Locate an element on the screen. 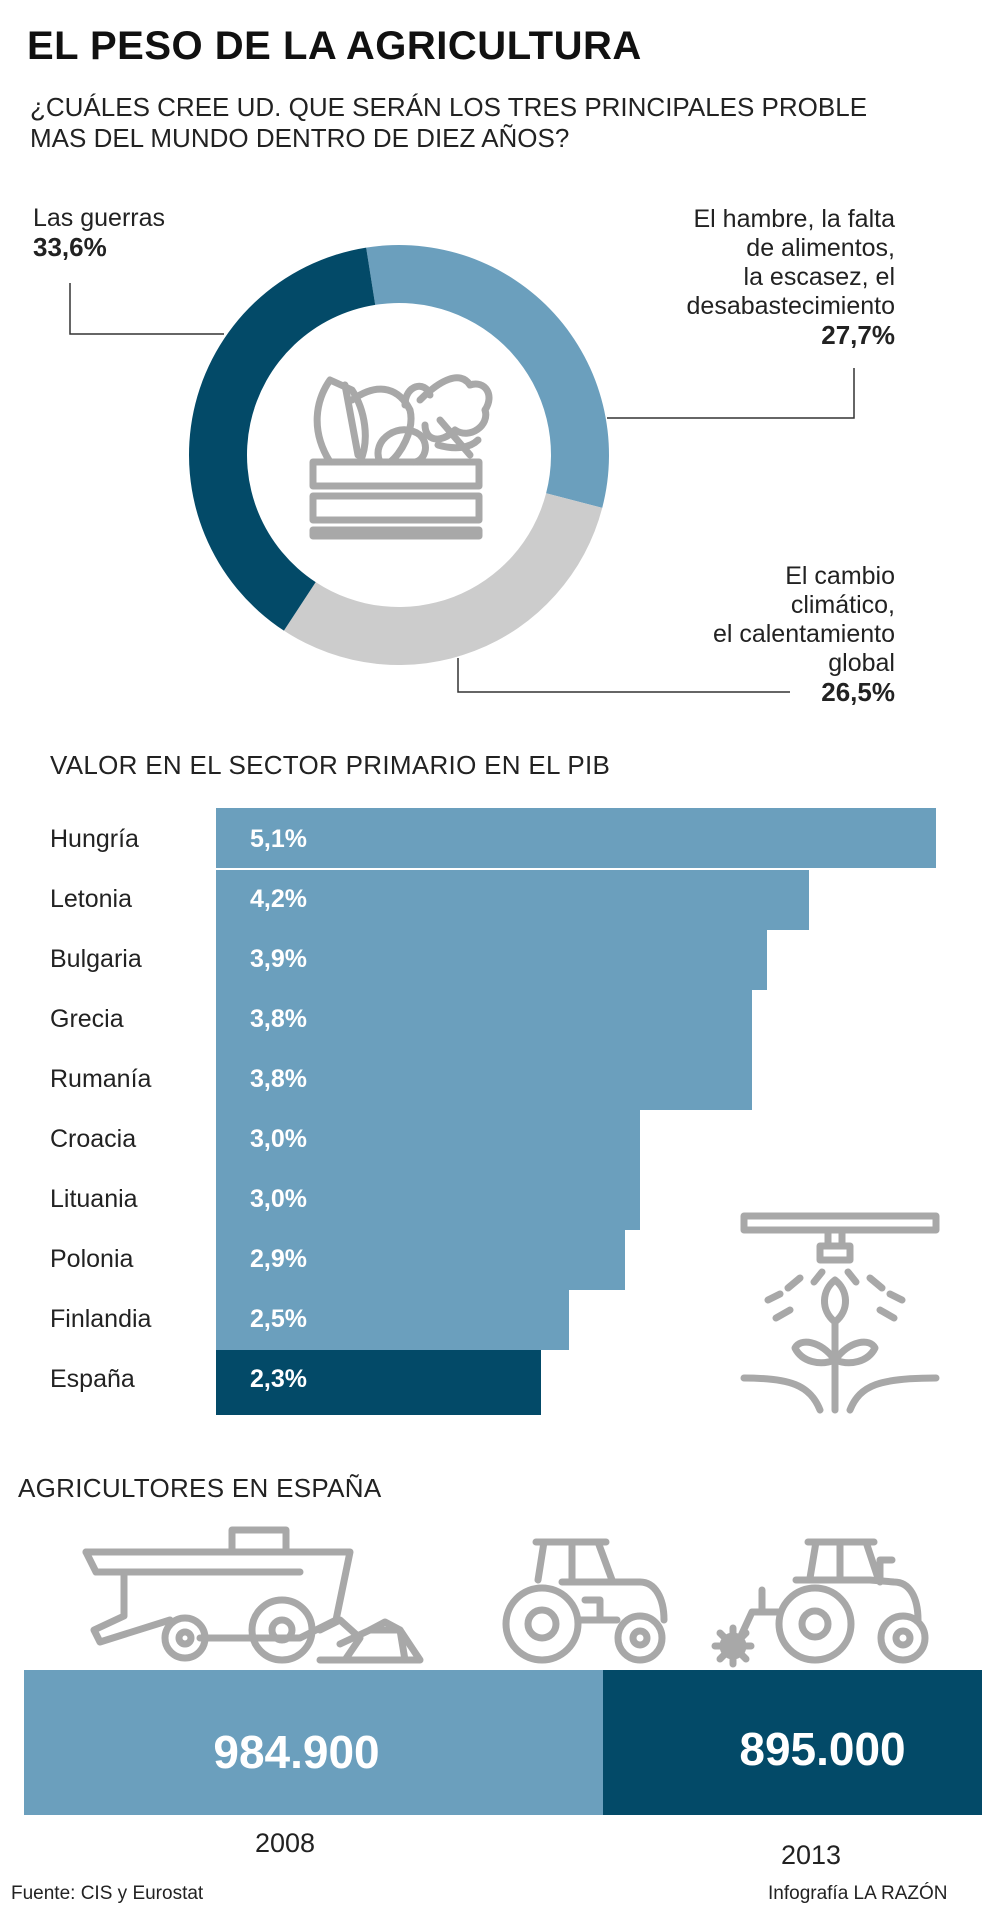 The width and height of the screenshot is (1006, 1914). bar-category-label: Croacia is located at coordinates (93, 1139).